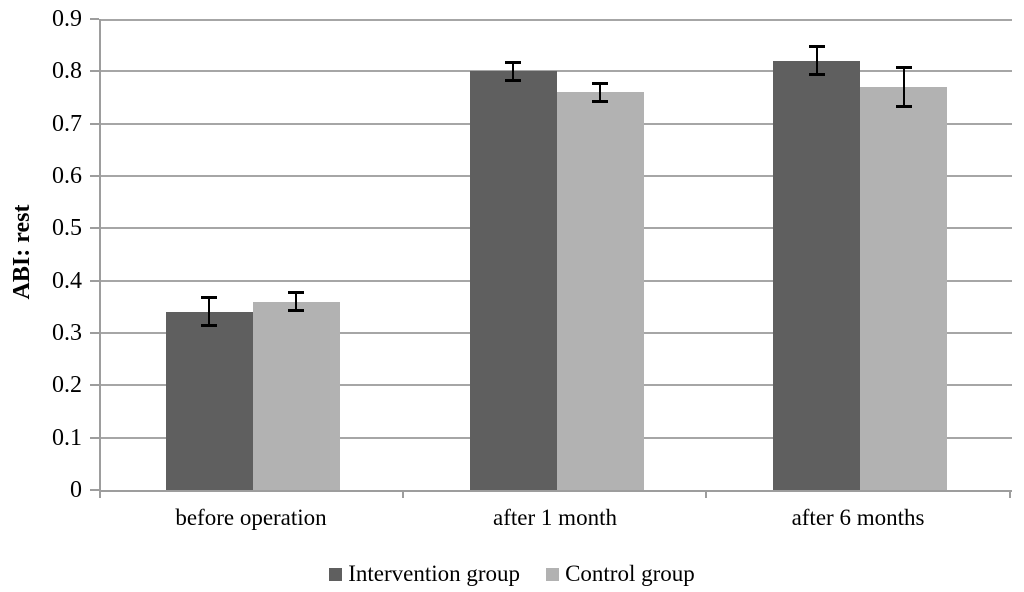  Describe the element at coordinates (555, 517) in the screenshot. I see `category-label: after 1 month` at that location.